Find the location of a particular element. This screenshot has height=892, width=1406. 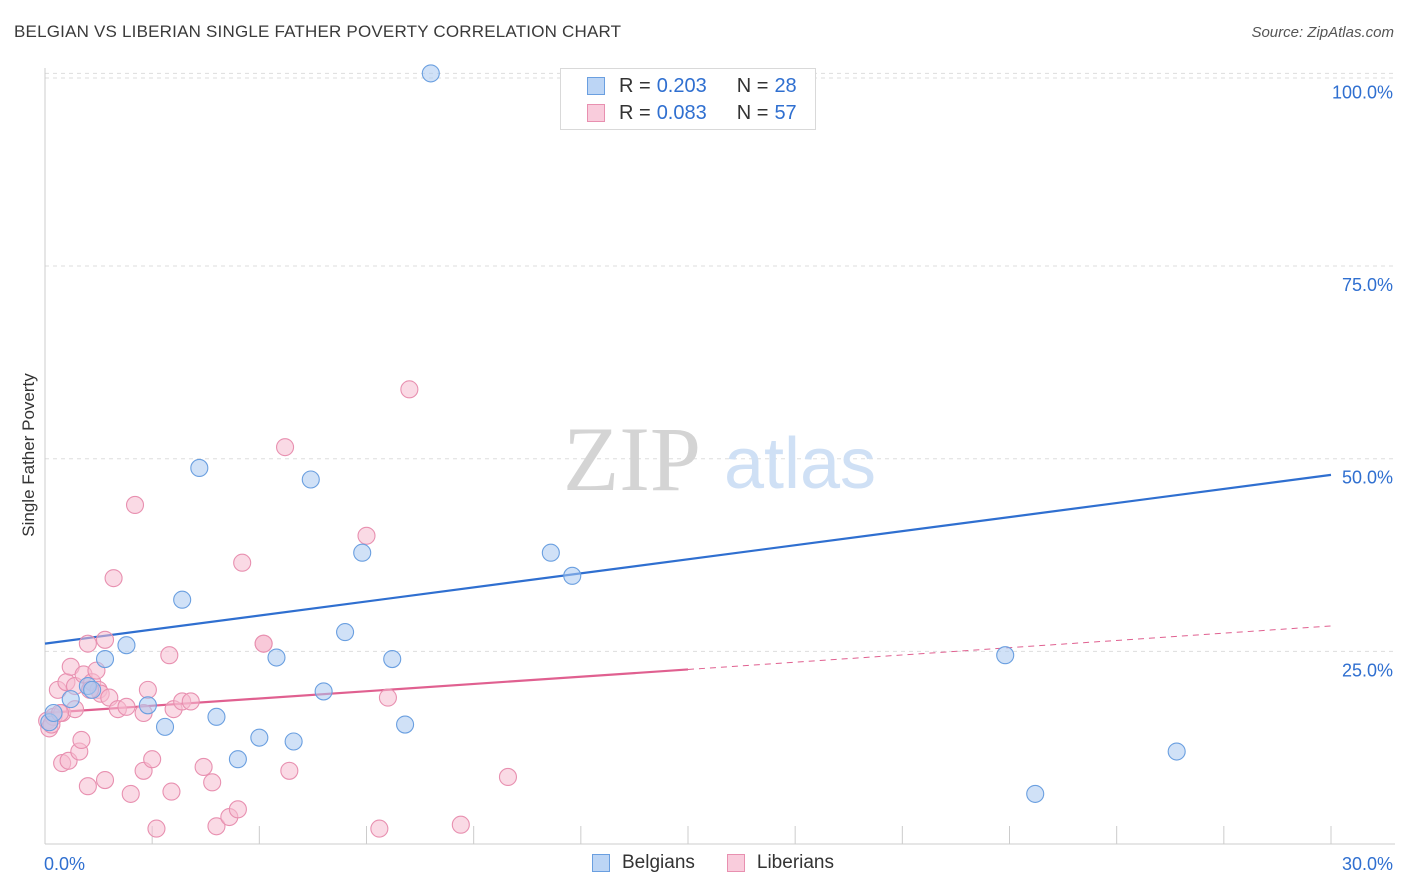

liberians-n-value: 57 is located at coordinates (785, 112).